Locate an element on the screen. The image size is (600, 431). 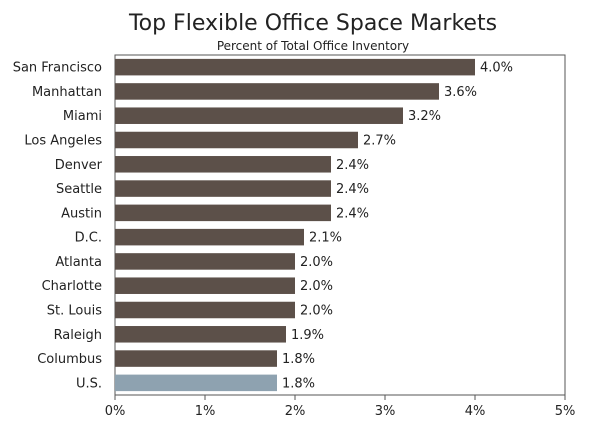
chart-title: Top Flexible Office Space Markets is located at coordinates (312, 23).